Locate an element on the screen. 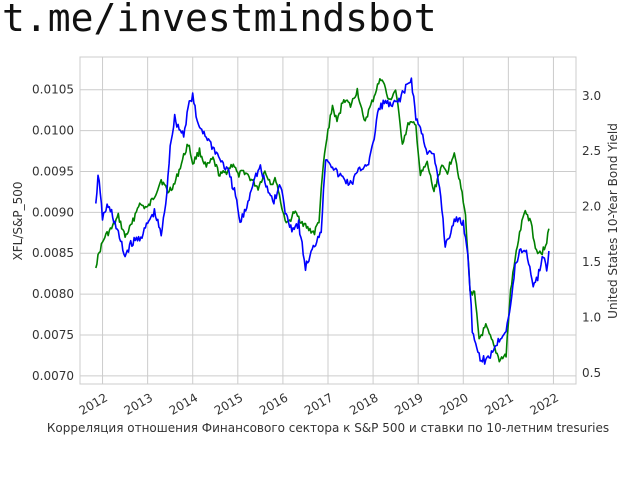 The width and height of the screenshot is (640, 480). x-tick-label: 2019 is located at coordinates (408, 403).